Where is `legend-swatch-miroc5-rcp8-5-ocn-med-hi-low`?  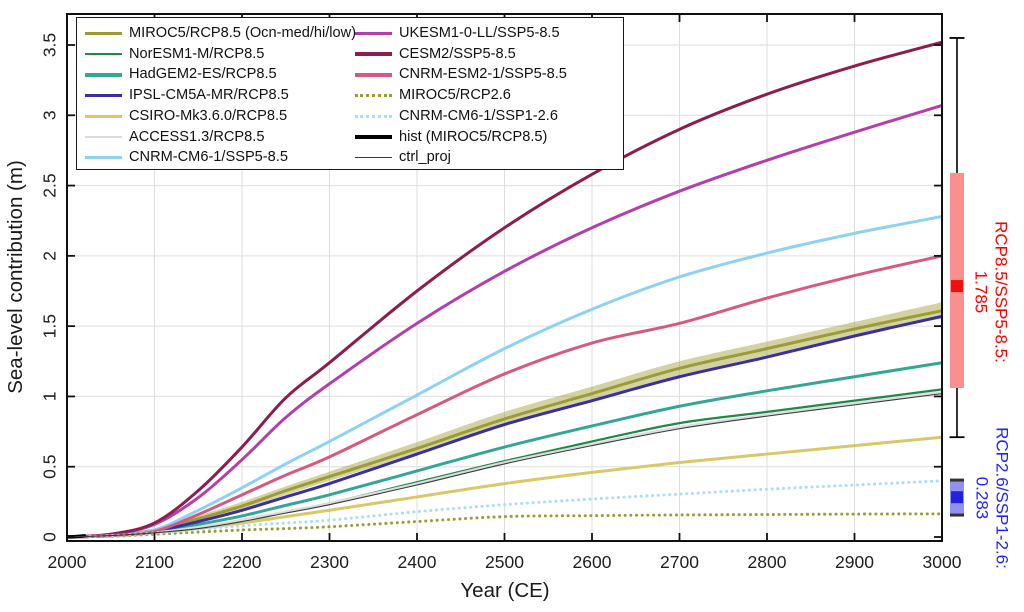
legend-swatch-miroc5-rcp8-5-ocn-med-hi-low is located at coordinates (103, 33).